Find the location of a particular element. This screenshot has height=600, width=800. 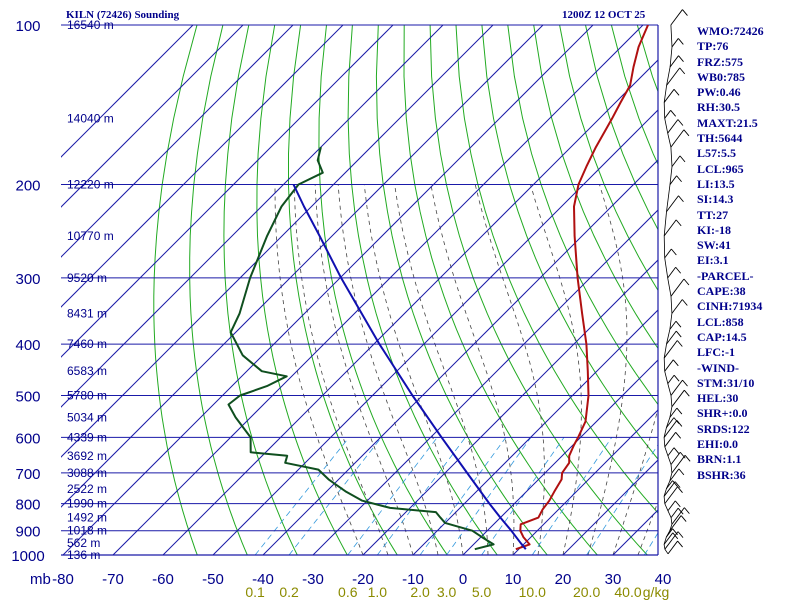

index-item: CAP:14.5 is located at coordinates (722, 336).